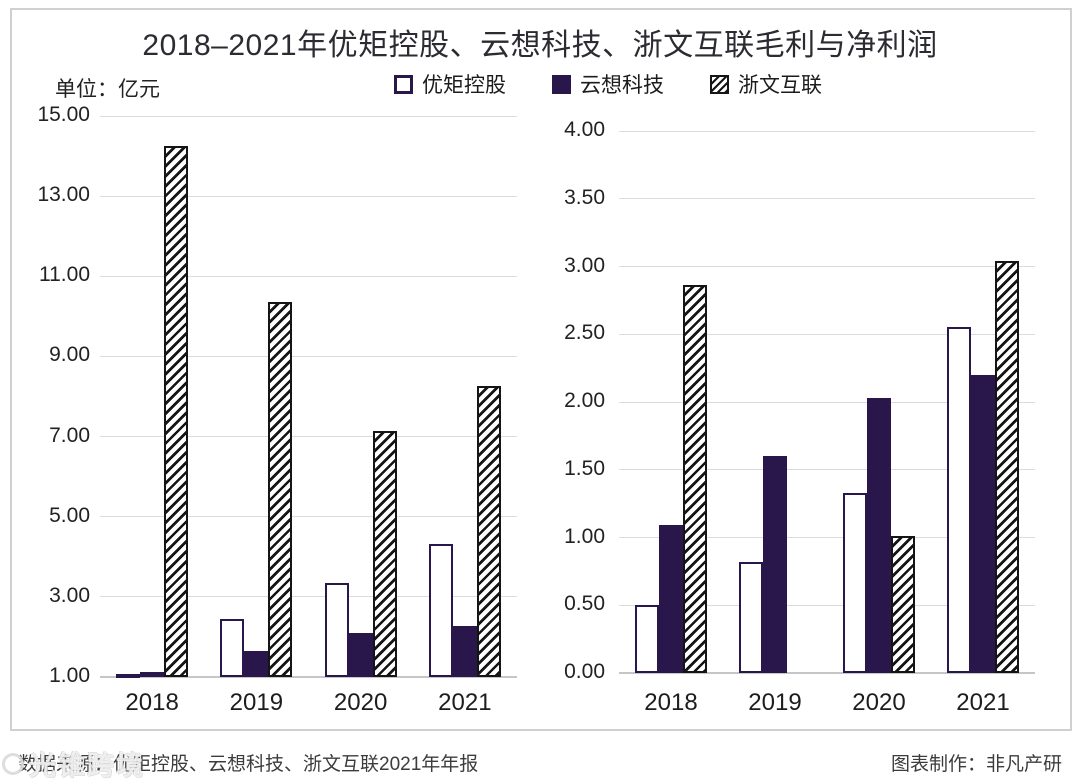 The image size is (1080, 780). I want to click on y-axis-tick-label: 0.50, so click(584, 604).